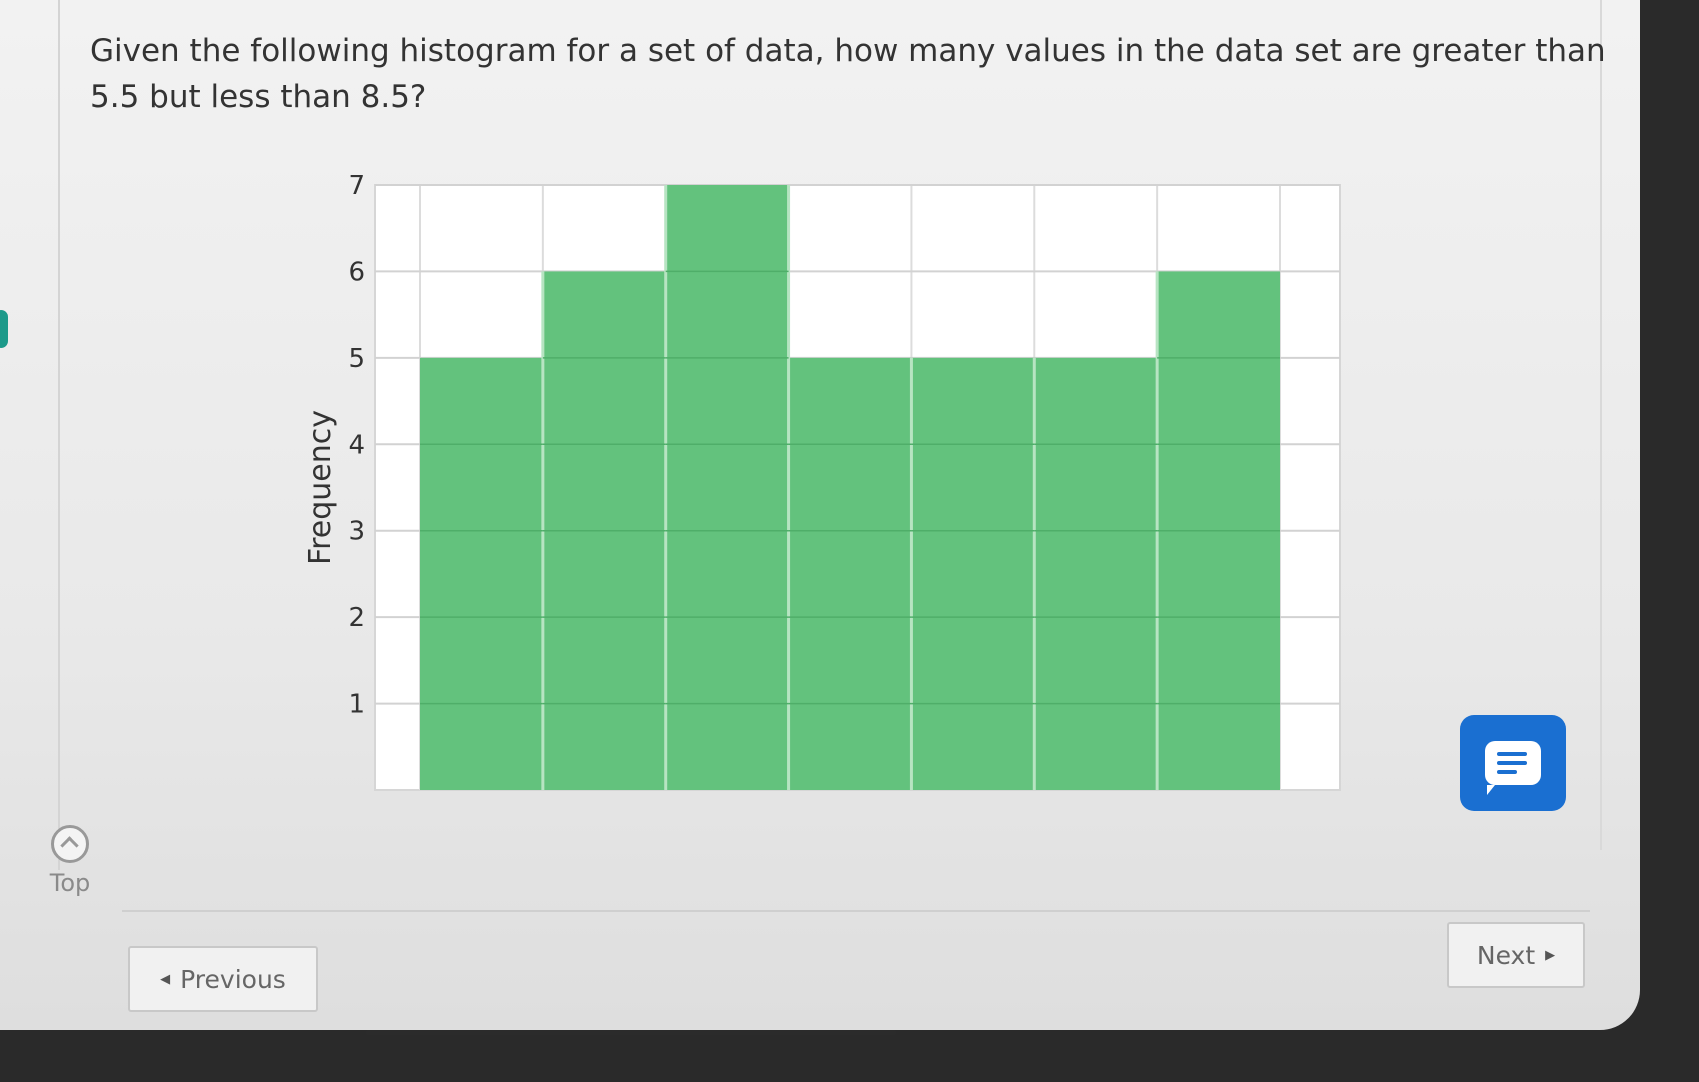  Describe the element at coordinates (631, 1032) in the screenshot. I see `home-indicator` at that location.